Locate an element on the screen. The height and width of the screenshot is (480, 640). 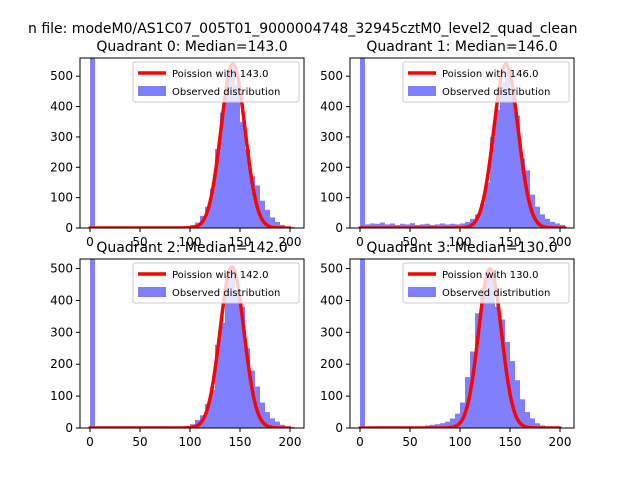
legend: Poission with 130.0 Observed distribution is located at coordinates (486, 283).